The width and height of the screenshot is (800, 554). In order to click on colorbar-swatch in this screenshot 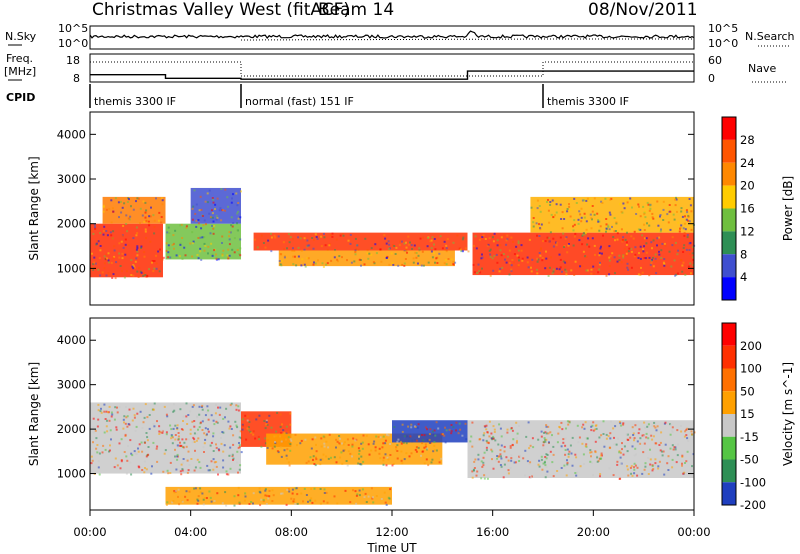, I will do `click(729, 448)`.